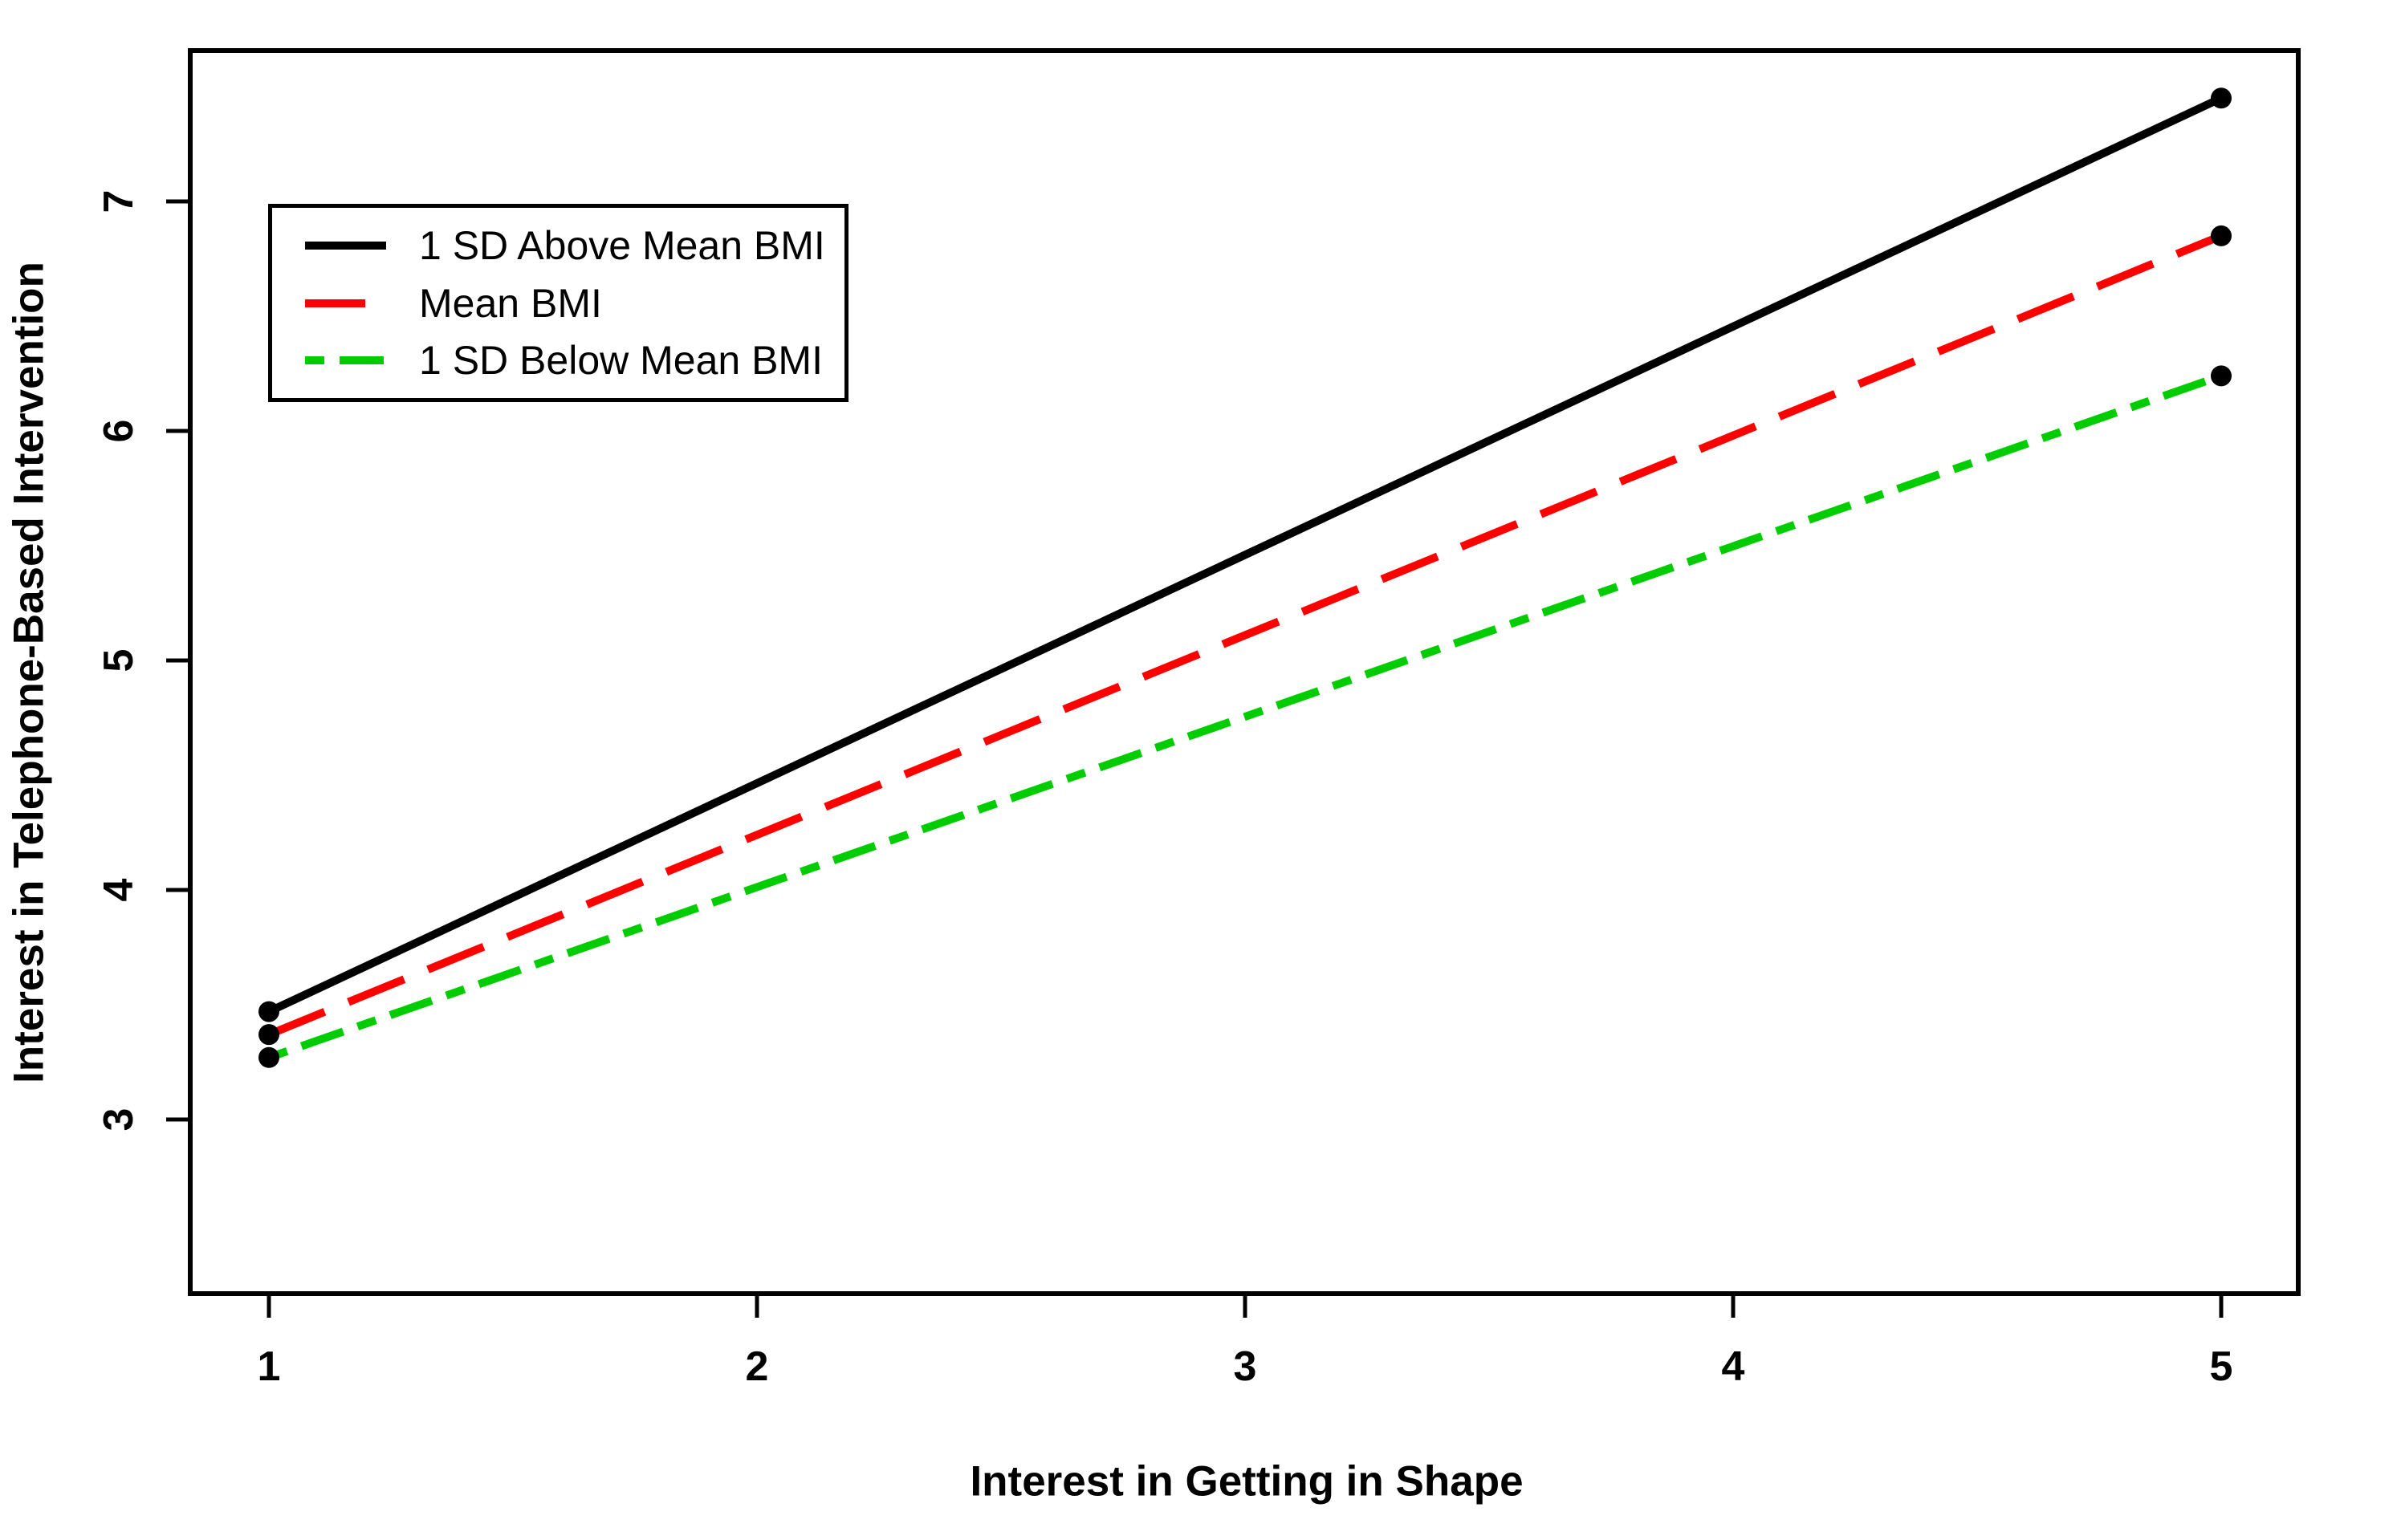 Image resolution: width=2401 pixels, height=1540 pixels. What do you see at coordinates (2221, 1366) in the screenshot?
I see `x-tick-label: 5` at bounding box center [2221, 1366].